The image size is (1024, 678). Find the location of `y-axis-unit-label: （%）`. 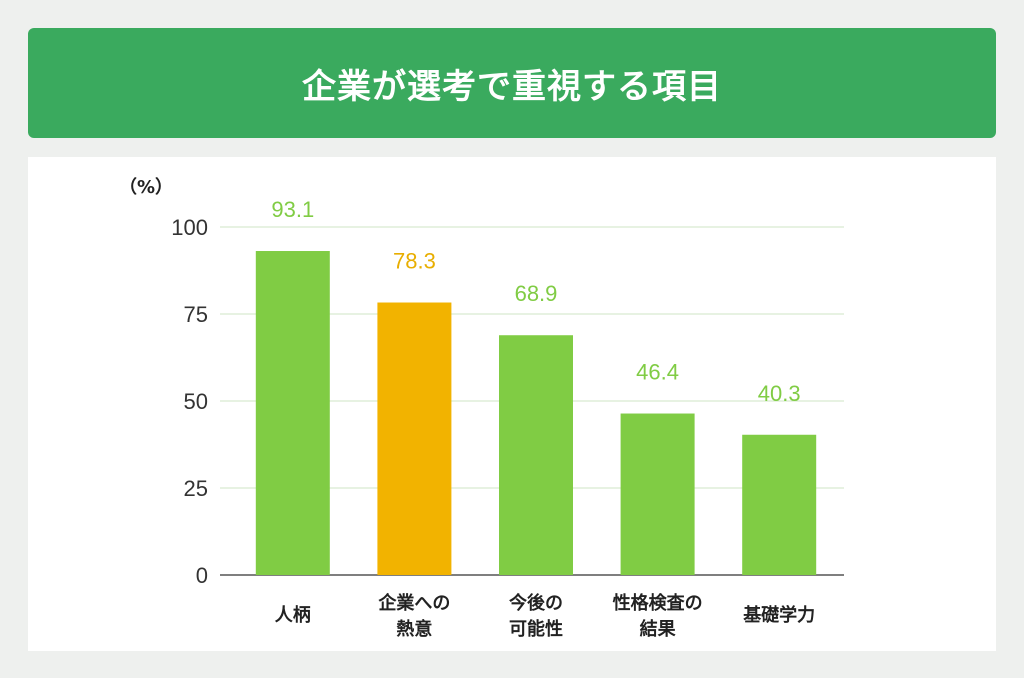

y-axis-unit-label: （%） is located at coordinates (146, 187).